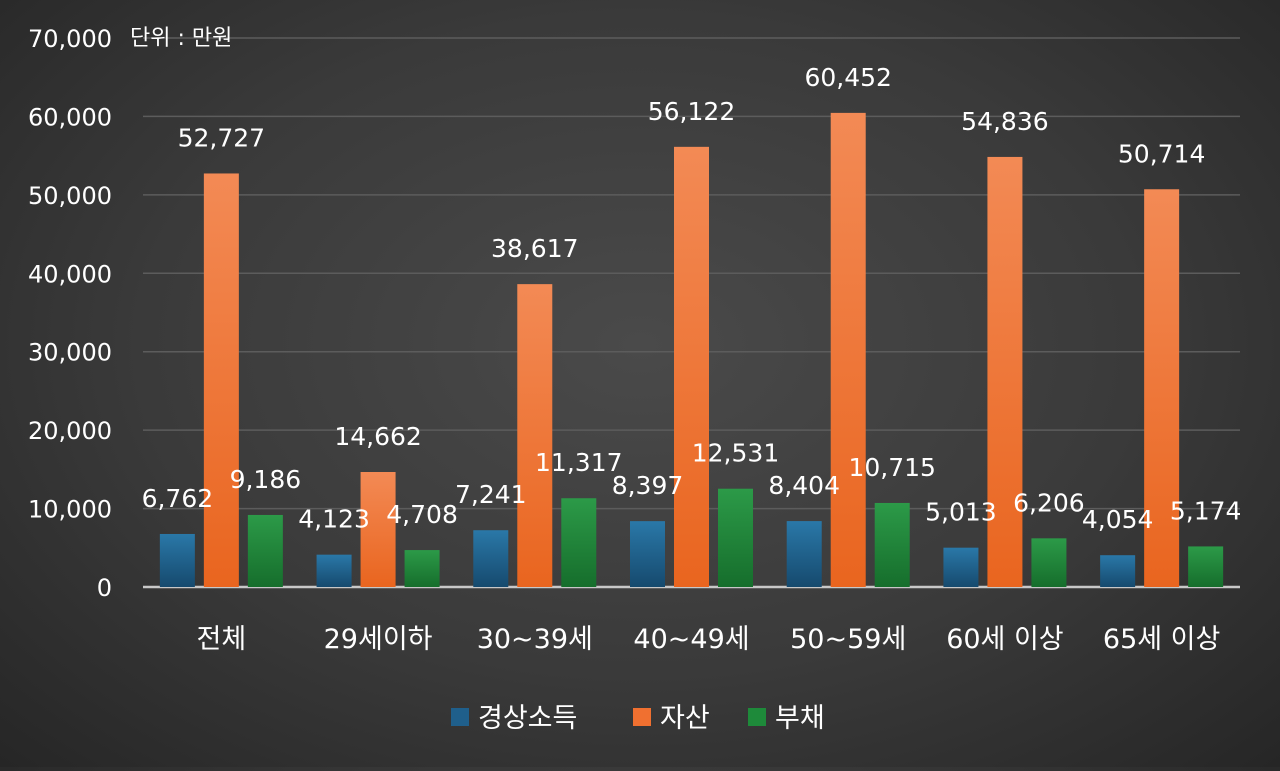 The width and height of the screenshot is (1280, 771). I want to click on y-tick-label: 60,000, so click(70, 117).